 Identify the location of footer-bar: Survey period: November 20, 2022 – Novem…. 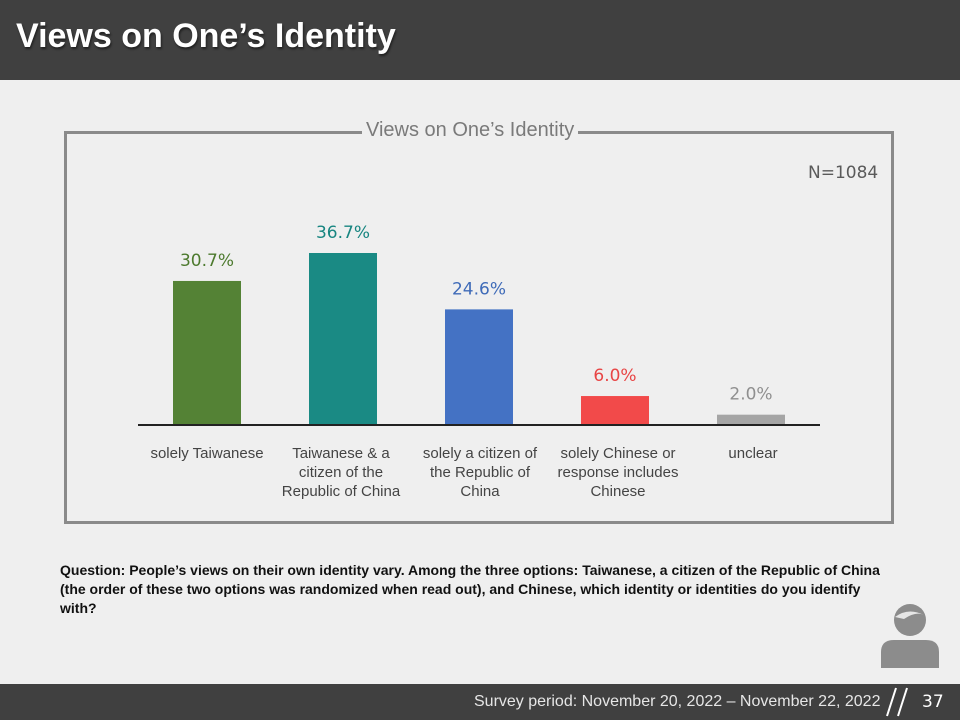
(480, 702).